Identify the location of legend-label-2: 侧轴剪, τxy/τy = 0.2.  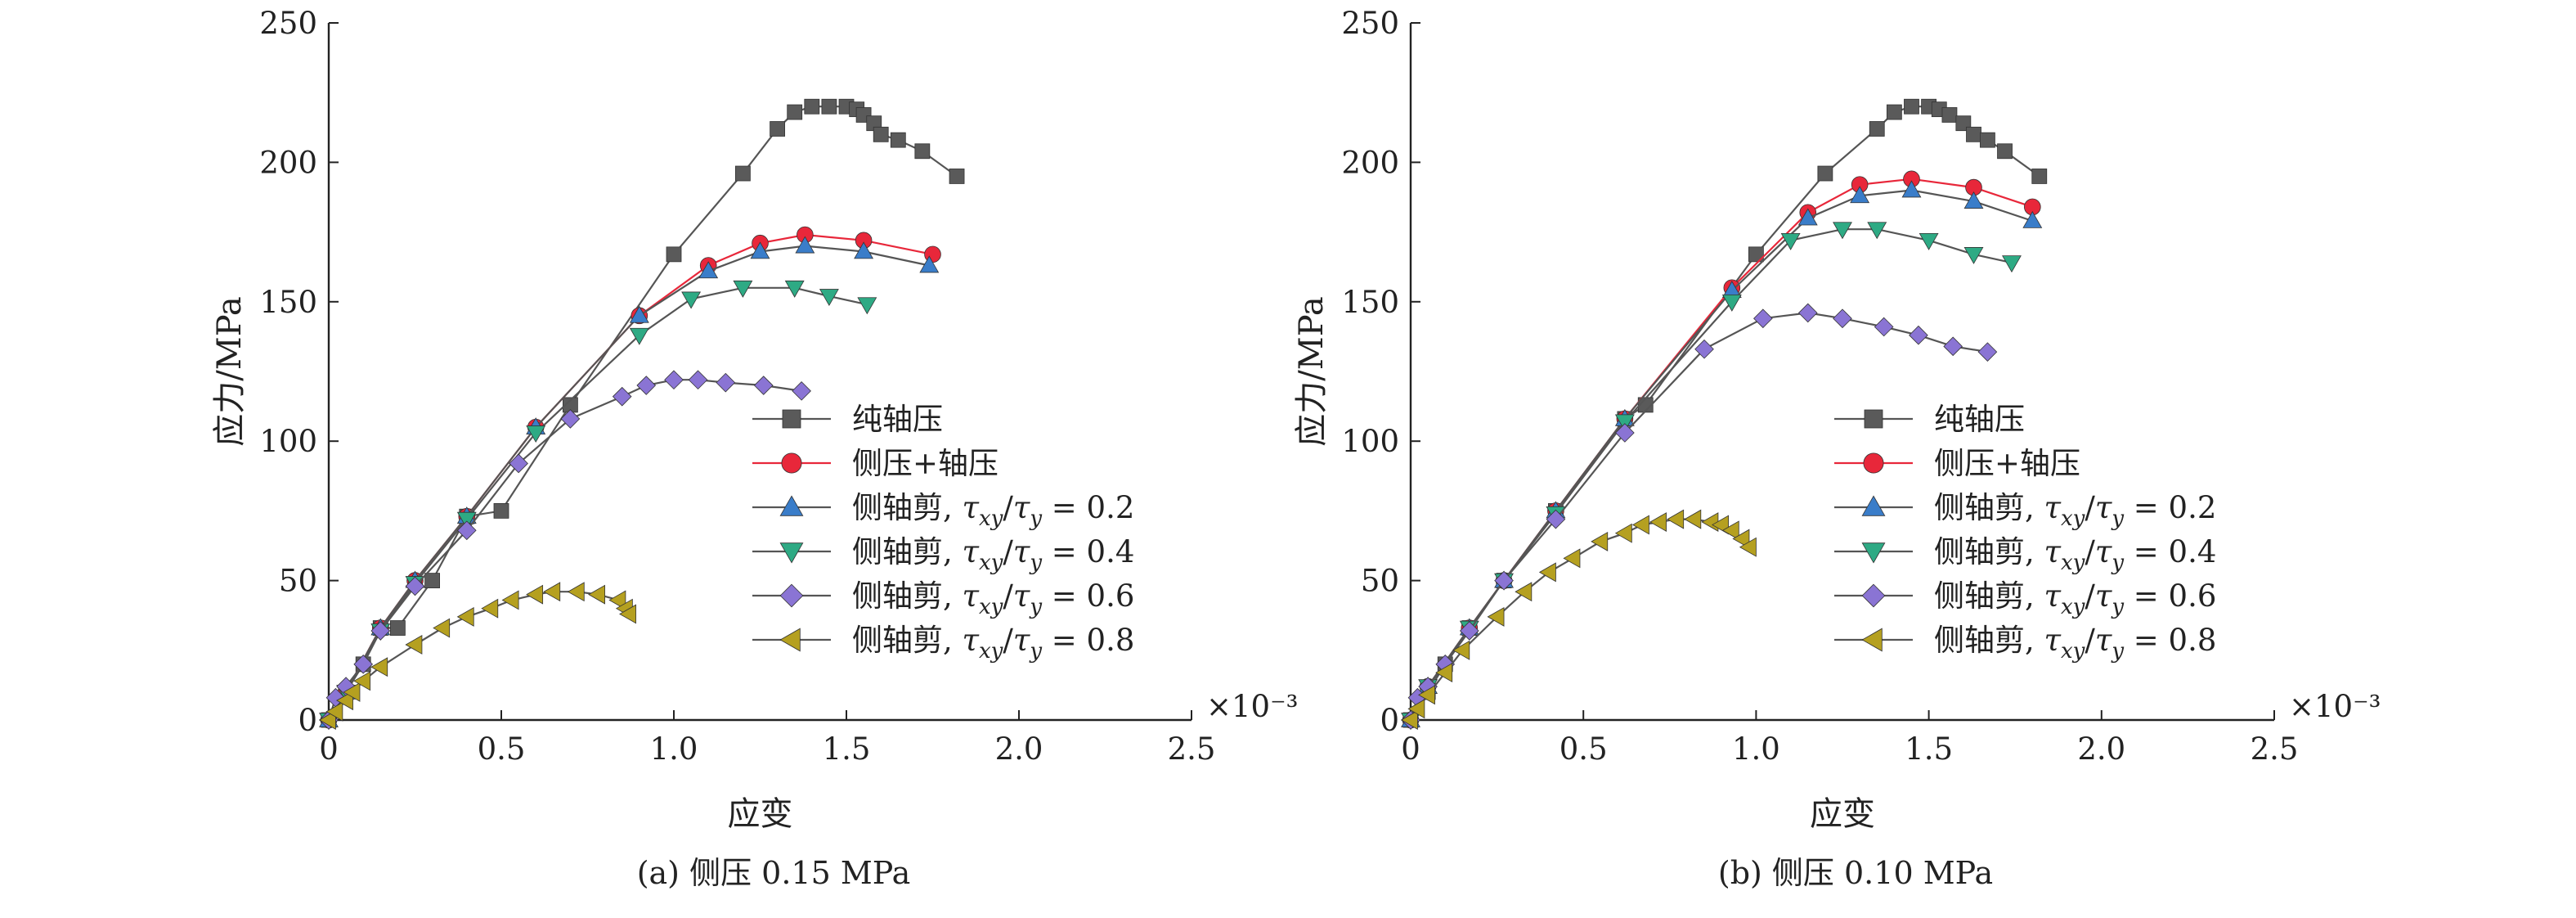
(993, 511).